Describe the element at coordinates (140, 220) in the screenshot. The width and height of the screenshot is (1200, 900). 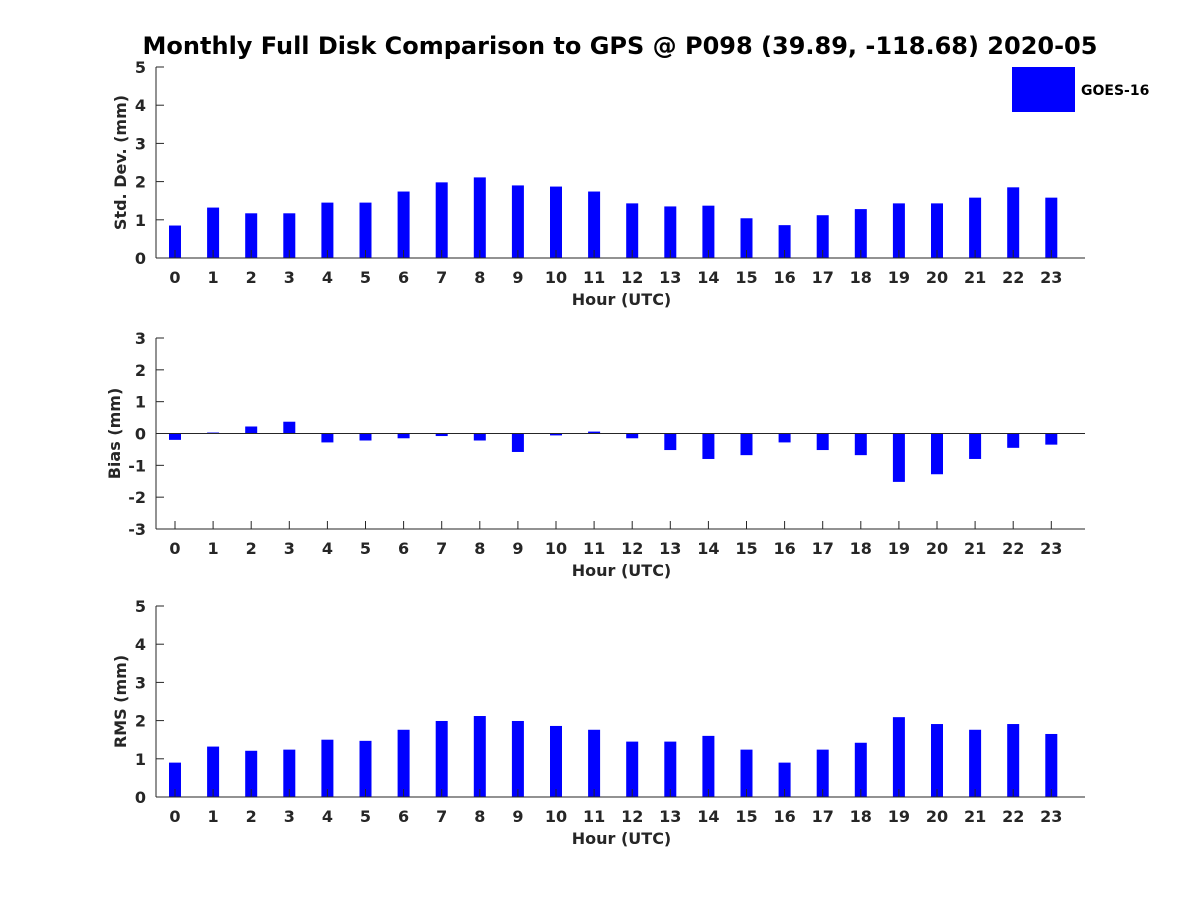
I see `std-y-tick-label: 1` at that location.